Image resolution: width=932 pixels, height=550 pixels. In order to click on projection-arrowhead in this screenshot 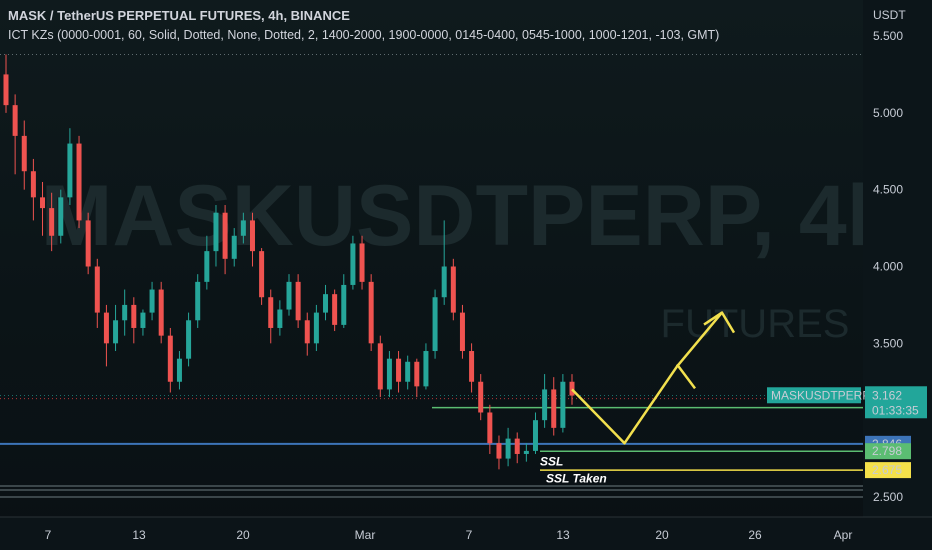, I will do `click(719, 322)`.